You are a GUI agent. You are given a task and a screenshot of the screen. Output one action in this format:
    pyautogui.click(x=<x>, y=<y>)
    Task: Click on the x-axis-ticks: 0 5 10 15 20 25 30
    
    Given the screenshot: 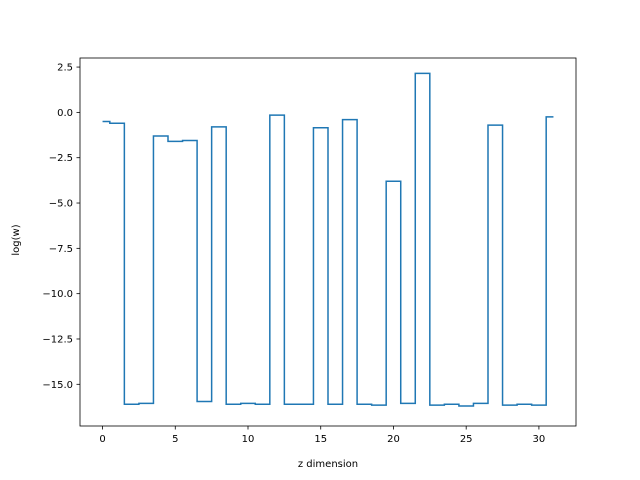 What is the action you would take?
    pyautogui.click(x=322, y=435)
    